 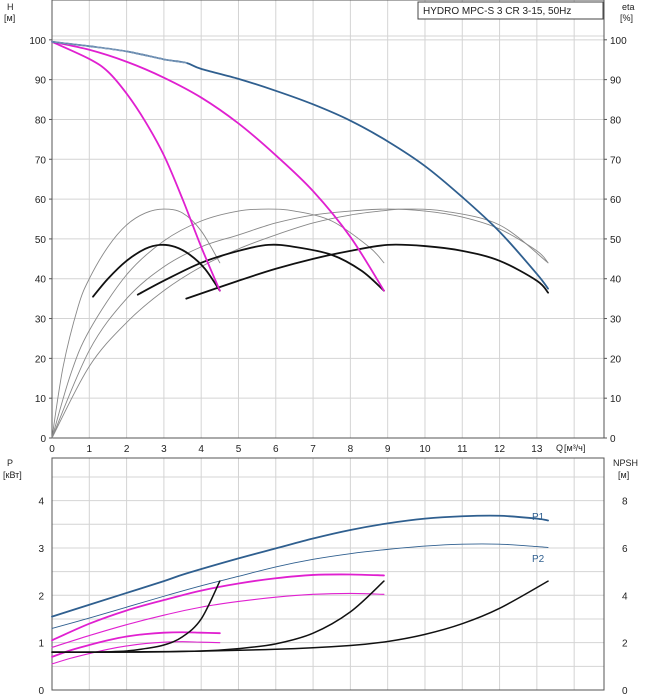 What do you see at coordinates (41, 359) in the screenshot?
I see `y-tick-label: 20` at bounding box center [41, 359].